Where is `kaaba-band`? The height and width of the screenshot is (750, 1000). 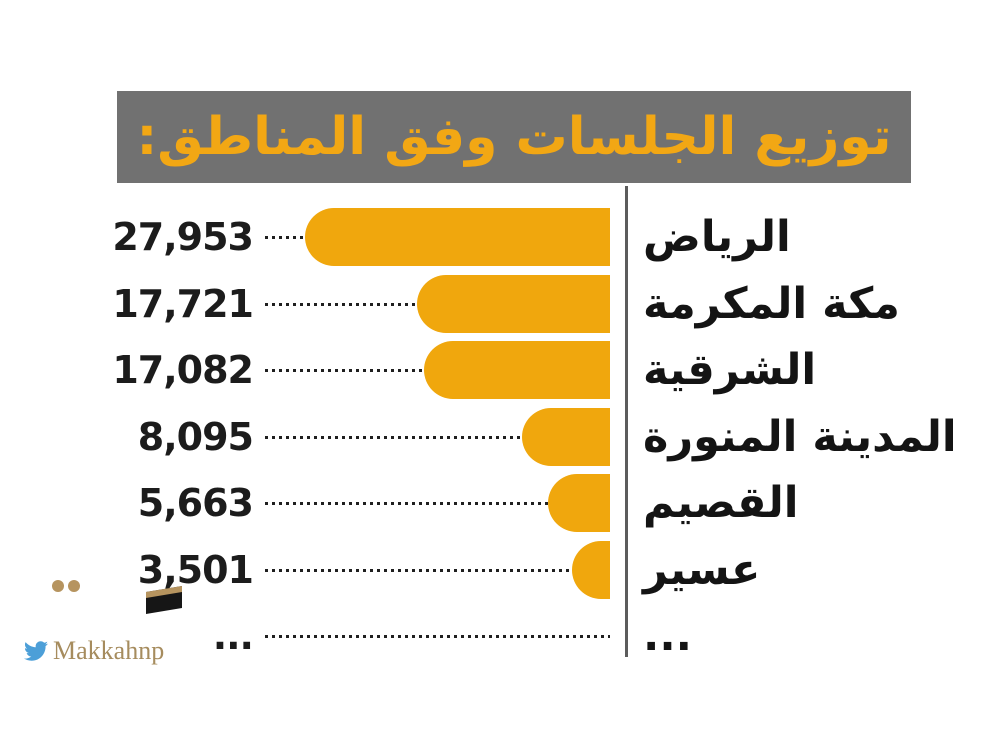 kaaba-band is located at coordinates (164, 592).